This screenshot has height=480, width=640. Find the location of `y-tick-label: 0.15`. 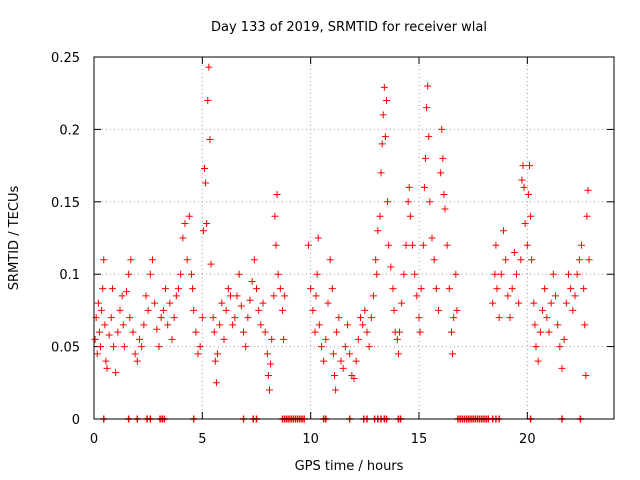

y-tick-label: 0.15 is located at coordinates (65, 203).